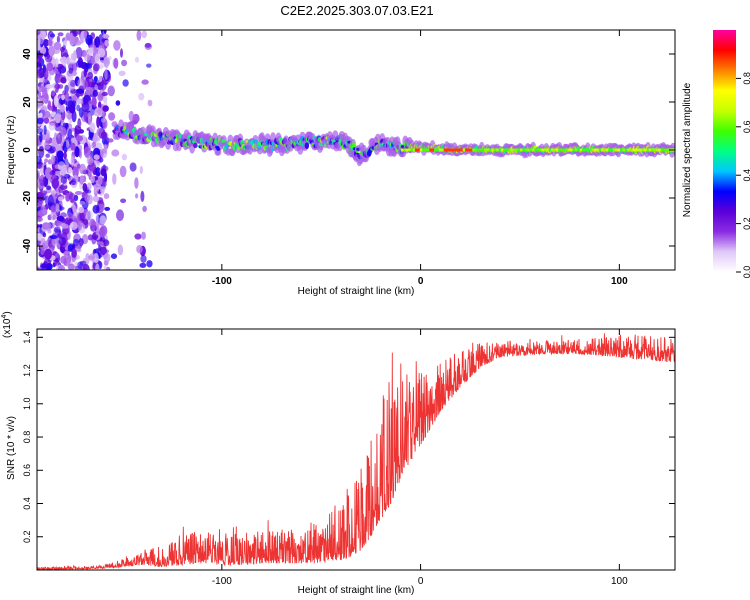  What do you see at coordinates (687, 149) in the screenshot?
I see `colorbar-label: Normalized spectral amplitude` at bounding box center [687, 149].